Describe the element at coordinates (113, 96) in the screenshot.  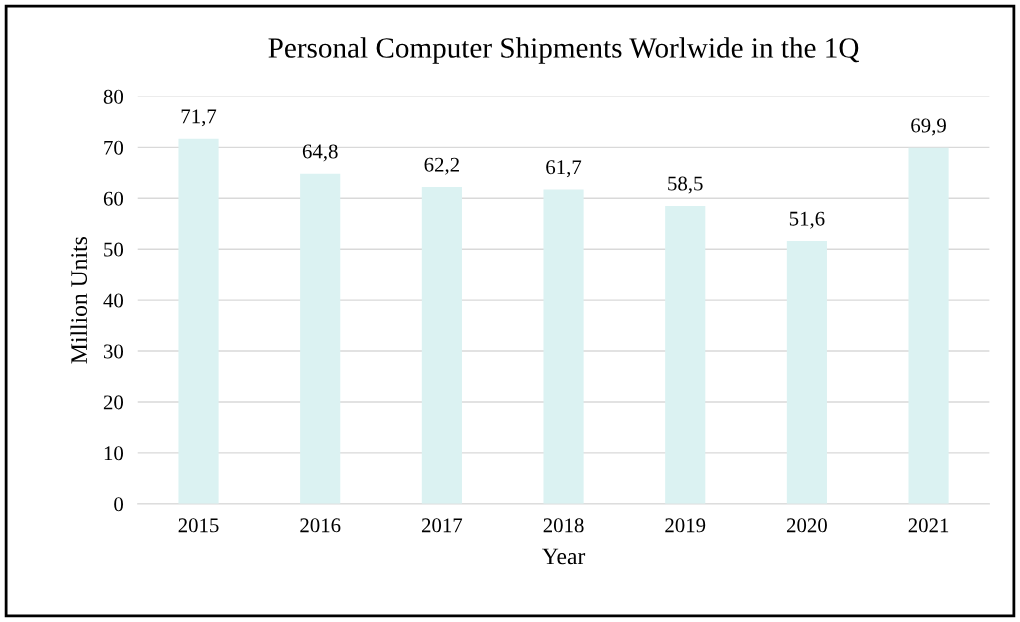
I see `y-tick-label: 80` at that location.